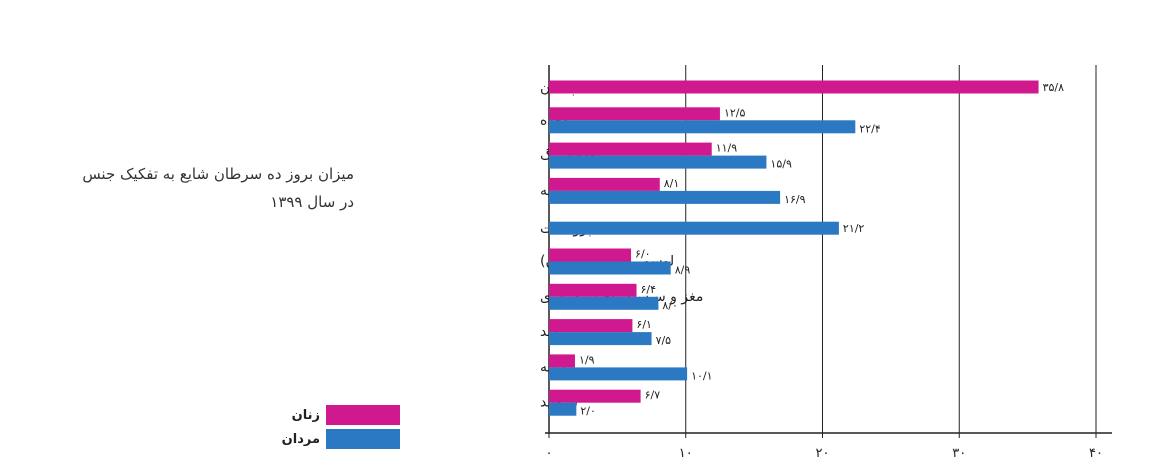  What do you see at coordinates (735, 112) in the screenshot?
I see `data-label: ۱۲/۵` at bounding box center [735, 112].